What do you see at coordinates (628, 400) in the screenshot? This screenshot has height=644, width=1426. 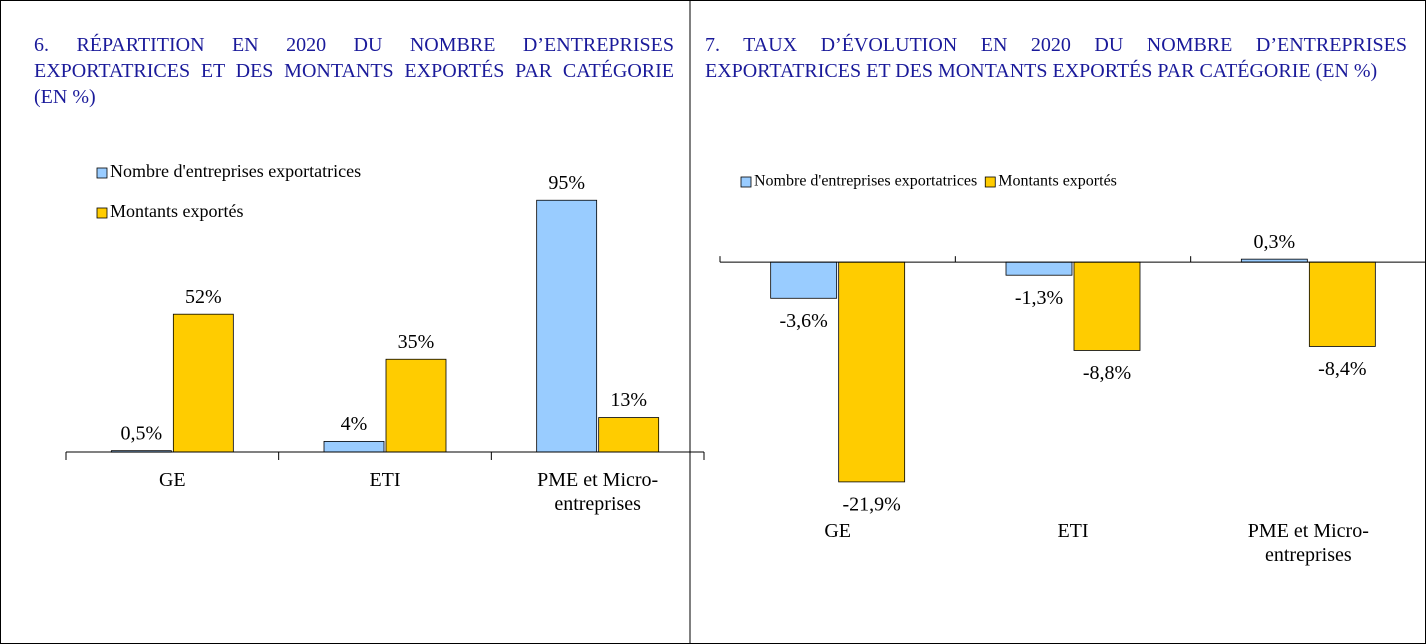 I see `value-label: 13%` at bounding box center [628, 400].